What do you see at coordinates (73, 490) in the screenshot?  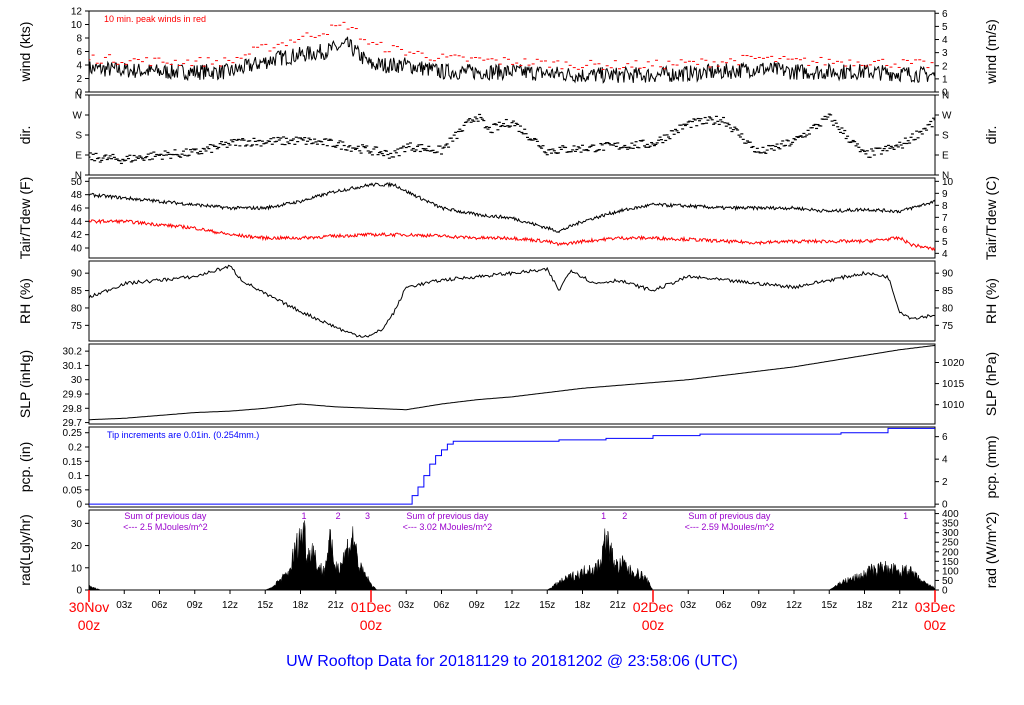 I see `y-tick-label-left: 0.05` at bounding box center [73, 490].